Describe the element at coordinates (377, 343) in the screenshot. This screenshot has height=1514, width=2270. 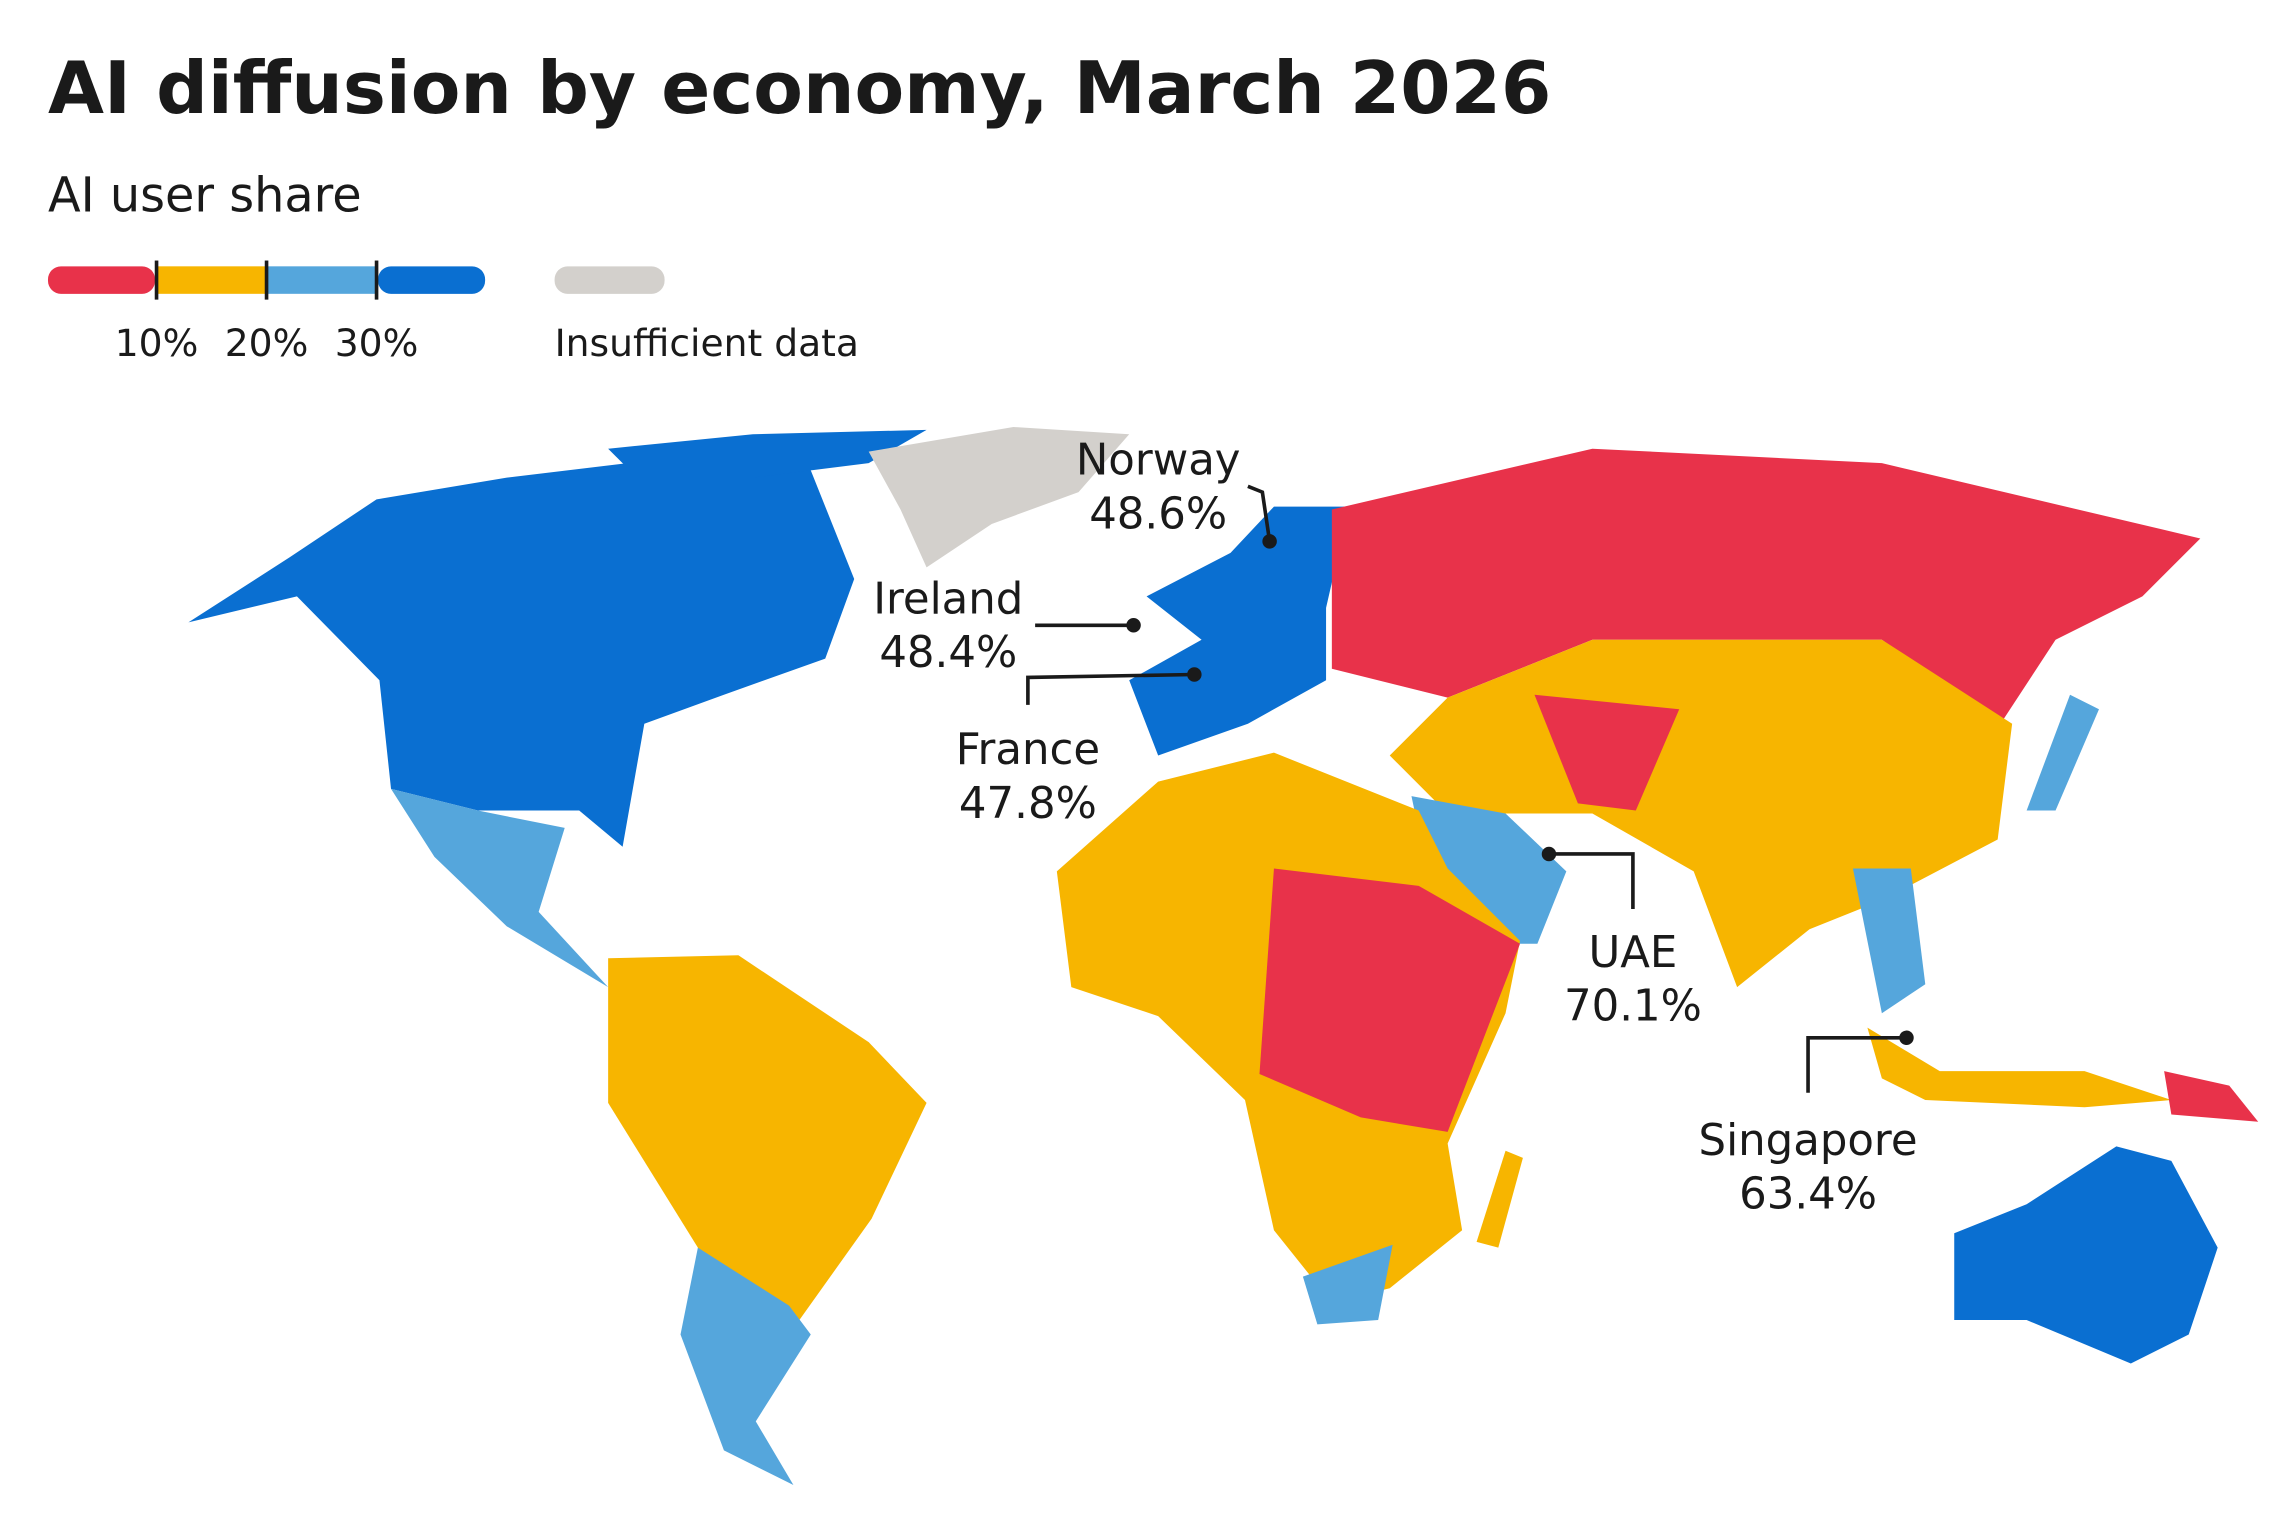
I see `legend-tick-label: 30%` at that location.